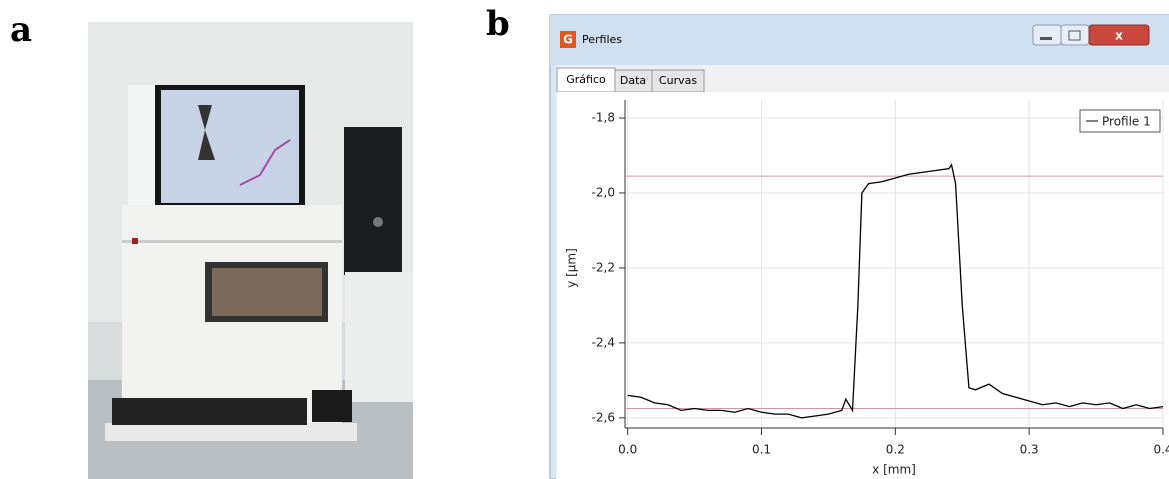 The width and height of the screenshot is (1169, 479). I want to click on y-tick-label: -2,6, so click(603, 417).